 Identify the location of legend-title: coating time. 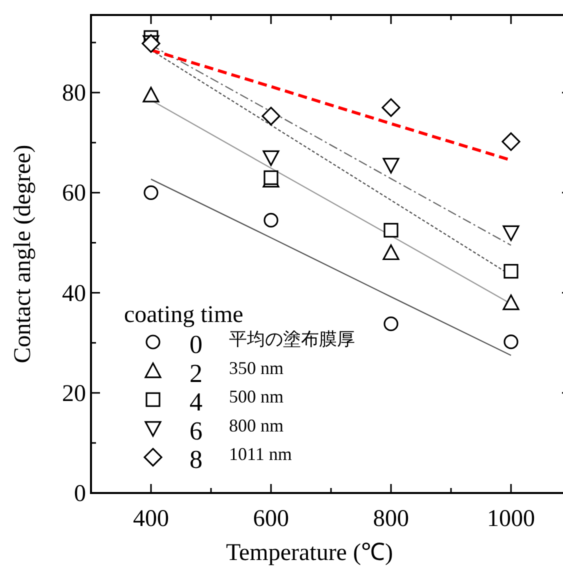
(184, 315).